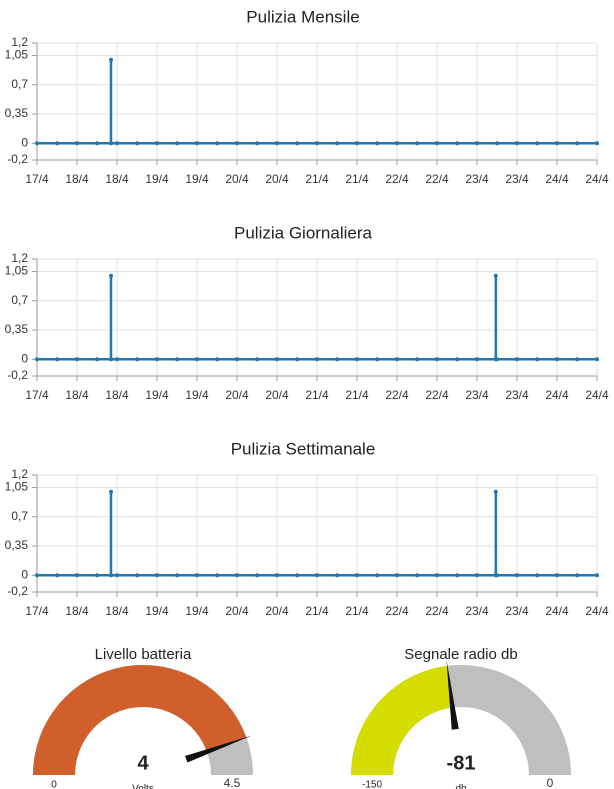  I want to click on chart-title: Pulizia Mensile, so click(302, 16).